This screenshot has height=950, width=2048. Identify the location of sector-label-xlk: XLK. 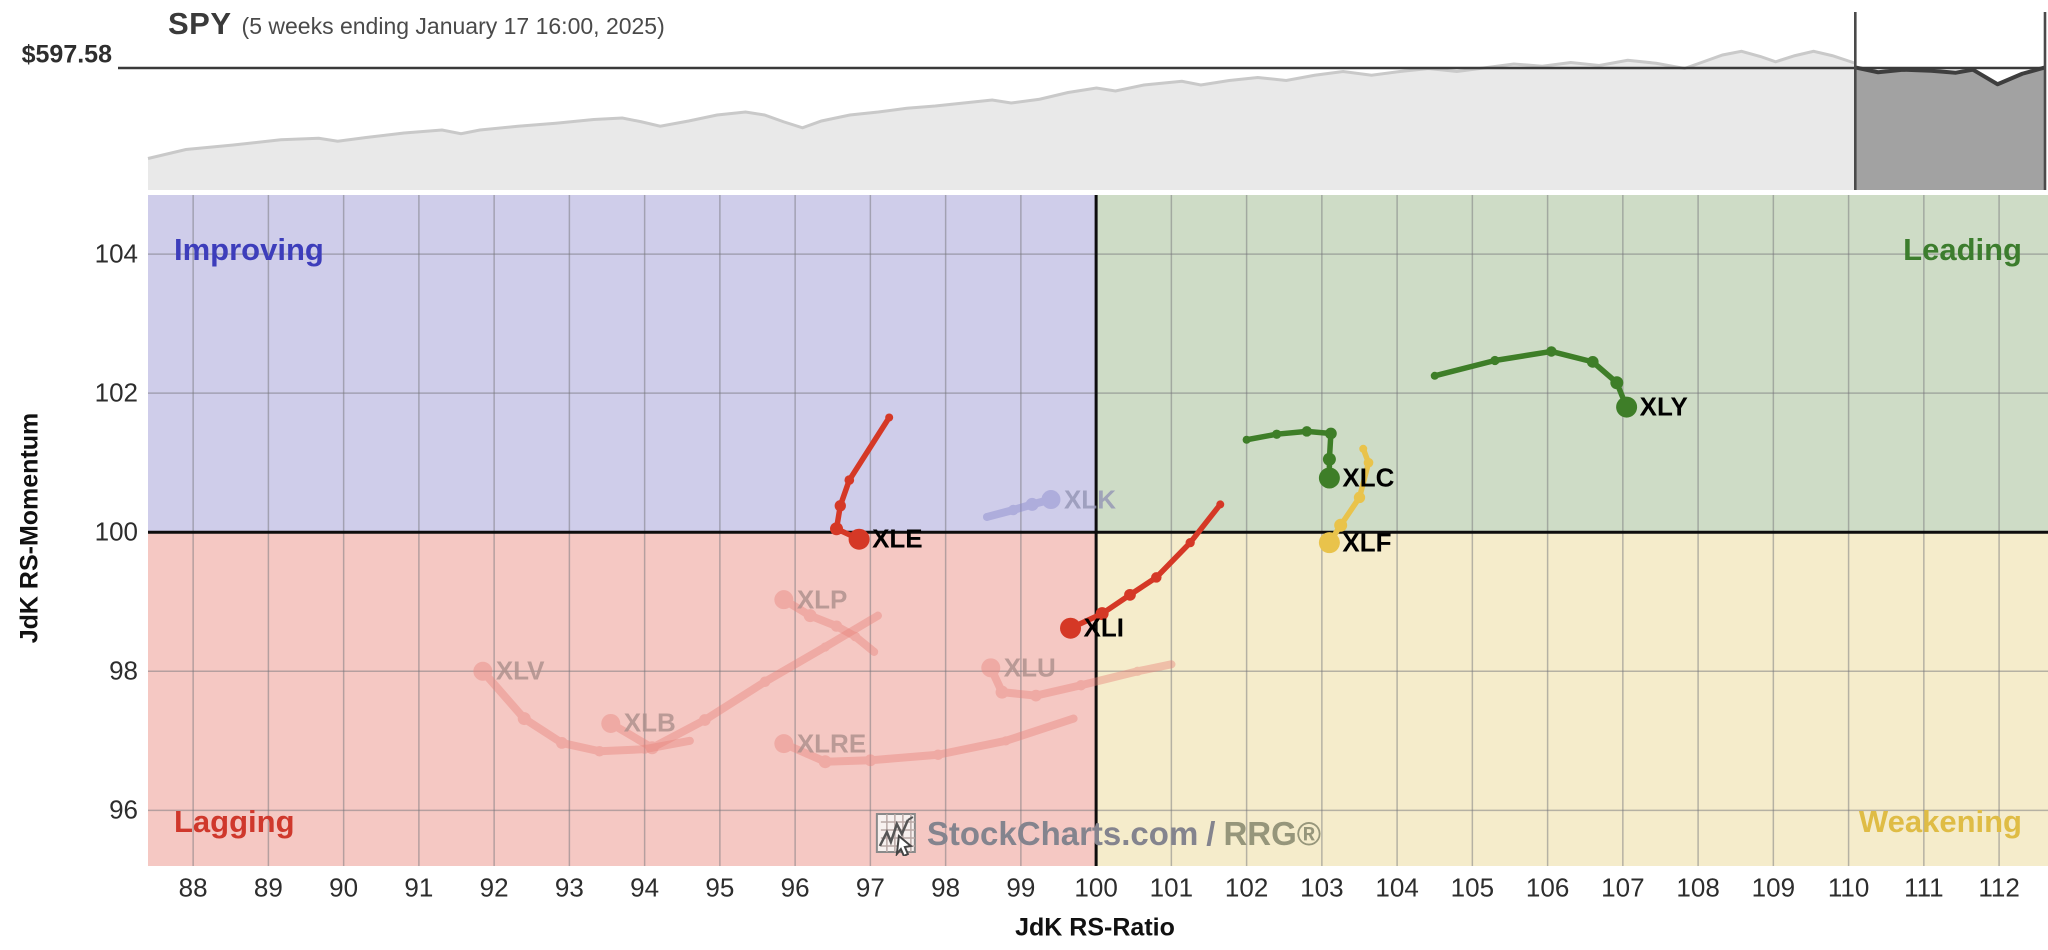
(1089, 499).